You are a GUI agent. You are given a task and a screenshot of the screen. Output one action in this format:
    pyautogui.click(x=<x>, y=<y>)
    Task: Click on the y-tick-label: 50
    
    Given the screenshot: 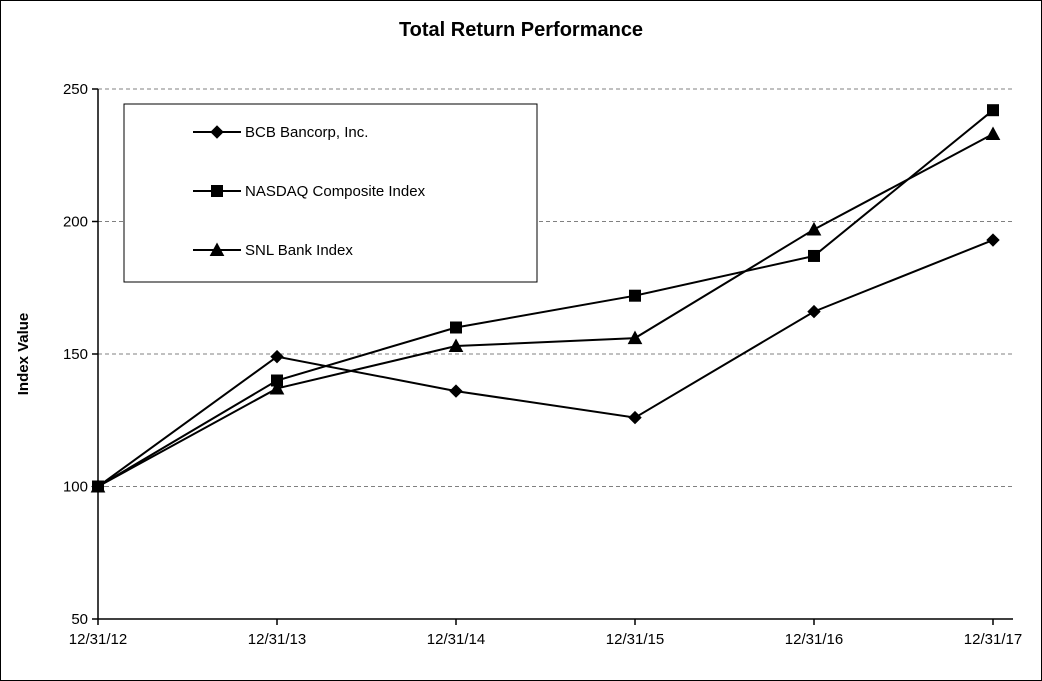 What is the action you would take?
    pyautogui.click(x=79, y=619)
    